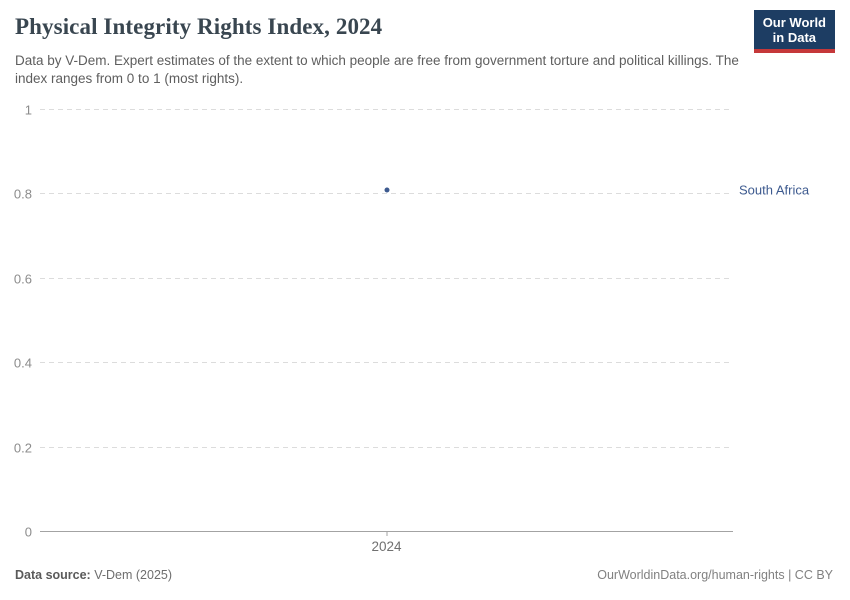 Image resolution: width=850 pixels, height=600 pixels. What do you see at coordinates (715, 575) in the screenshot?
I see `owid-credit-link: OurWorldinData.org/human-rights | CC BY` at bounding box center [715, 575].